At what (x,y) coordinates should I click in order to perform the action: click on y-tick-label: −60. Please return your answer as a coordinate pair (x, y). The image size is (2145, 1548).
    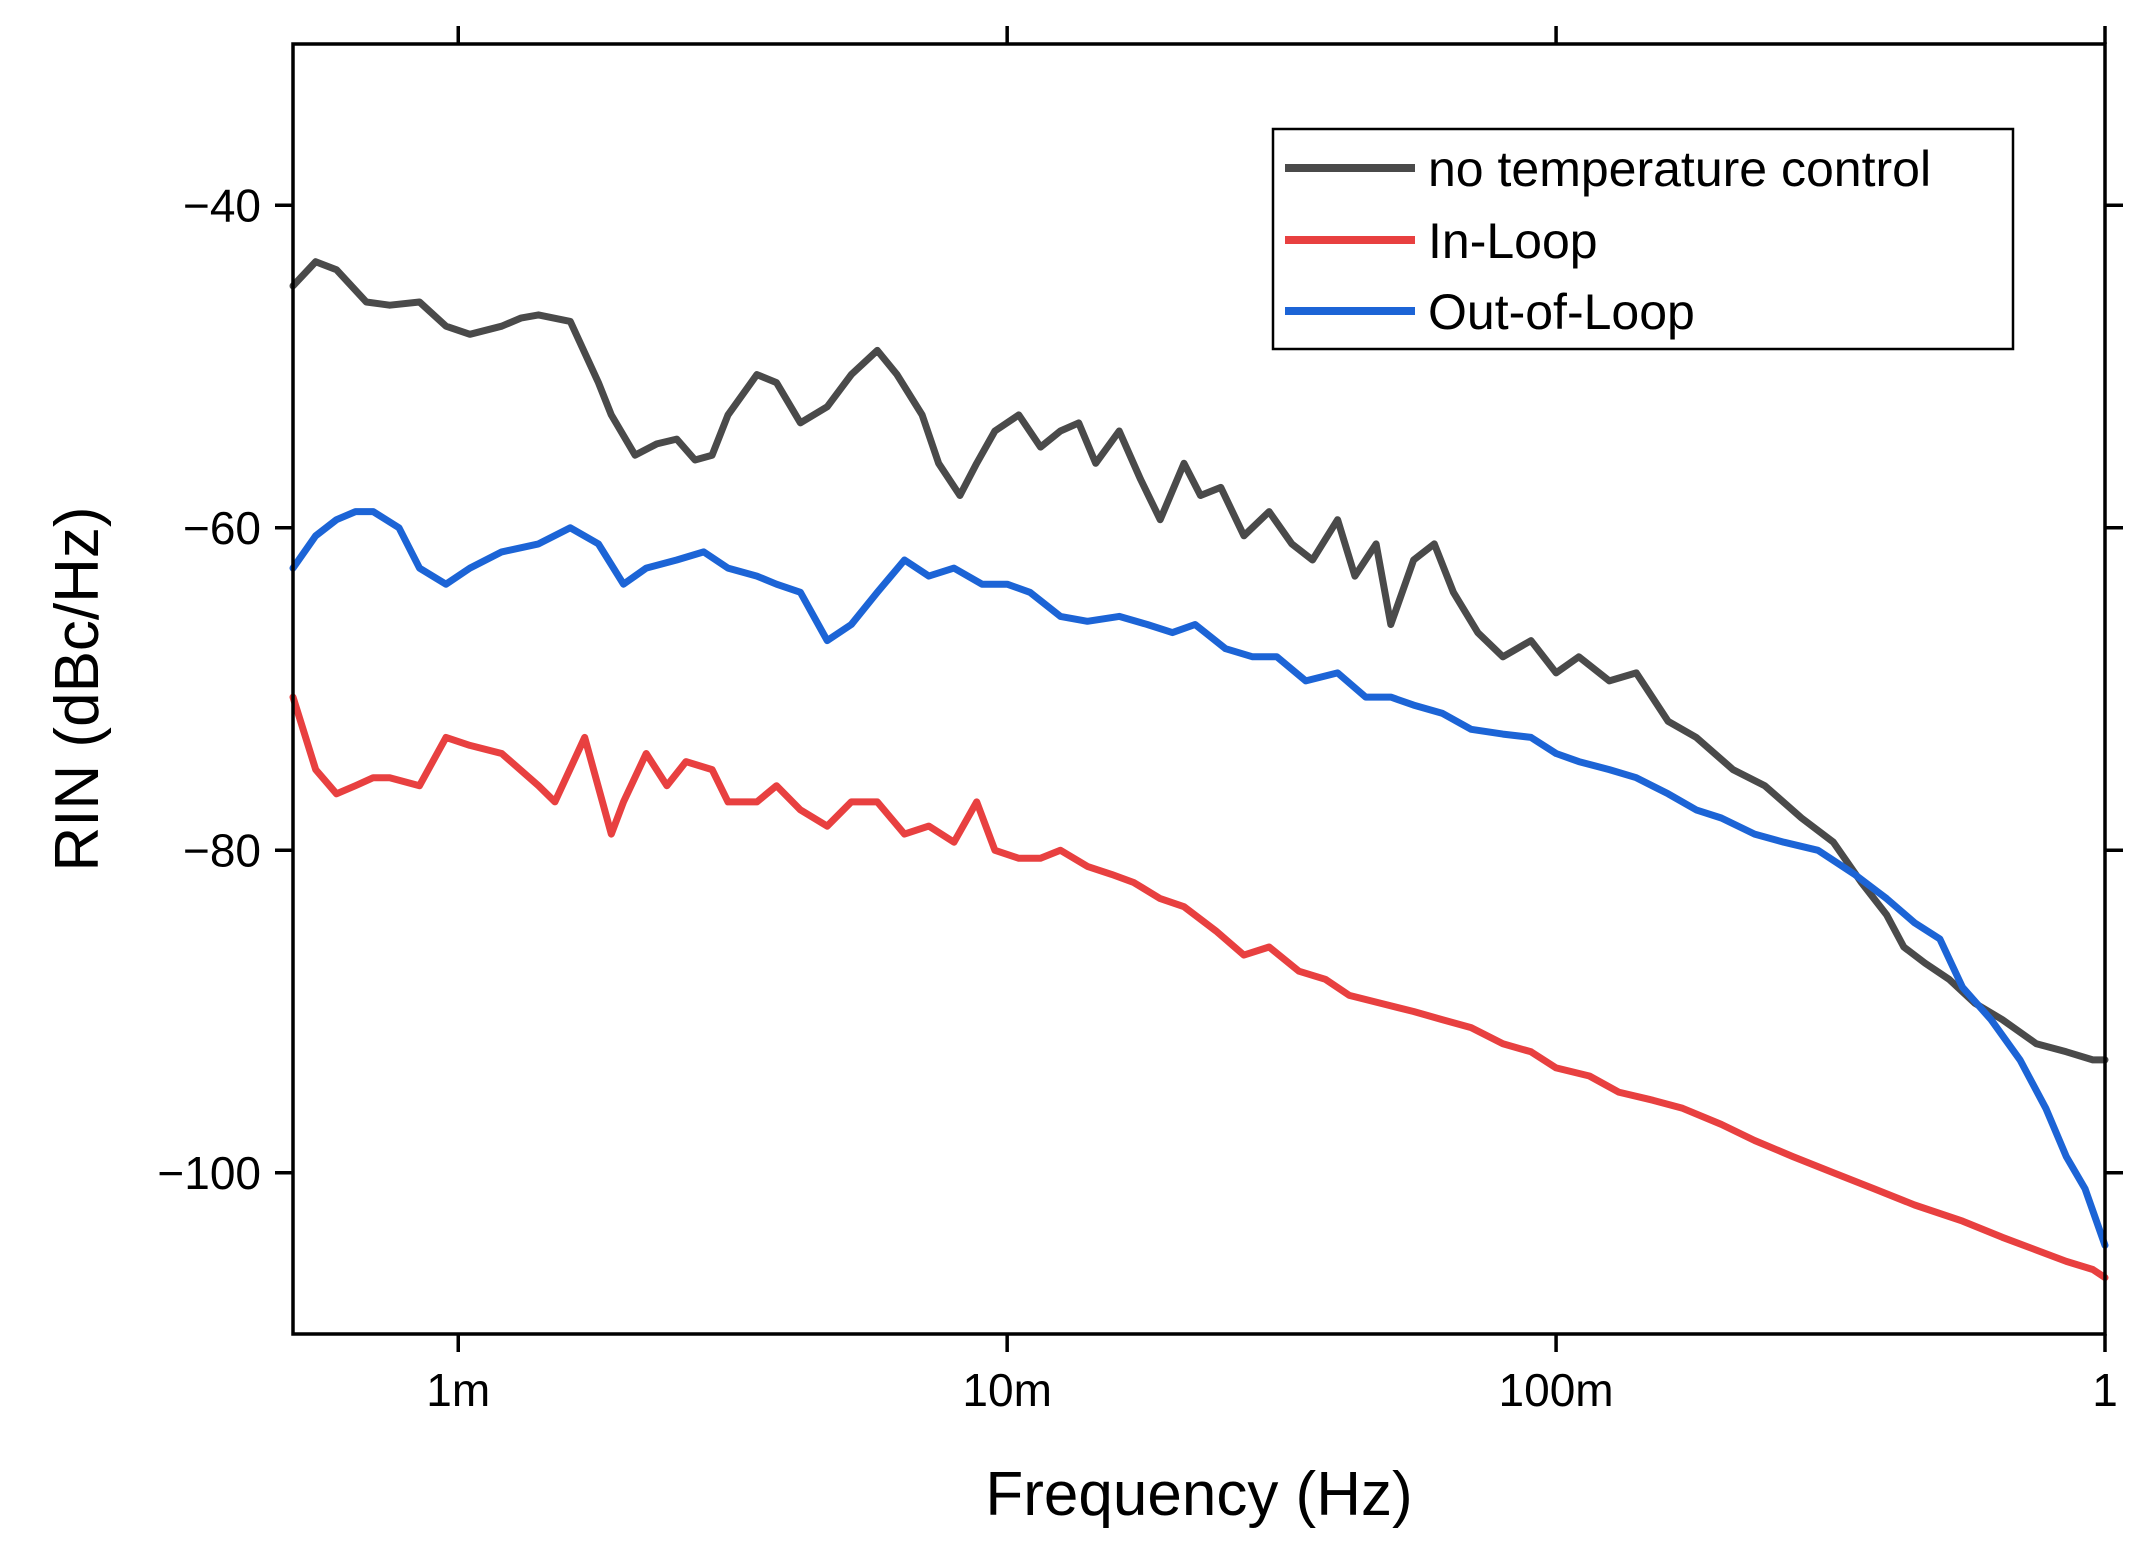
    Looking at the image, I should click on (222, 528).